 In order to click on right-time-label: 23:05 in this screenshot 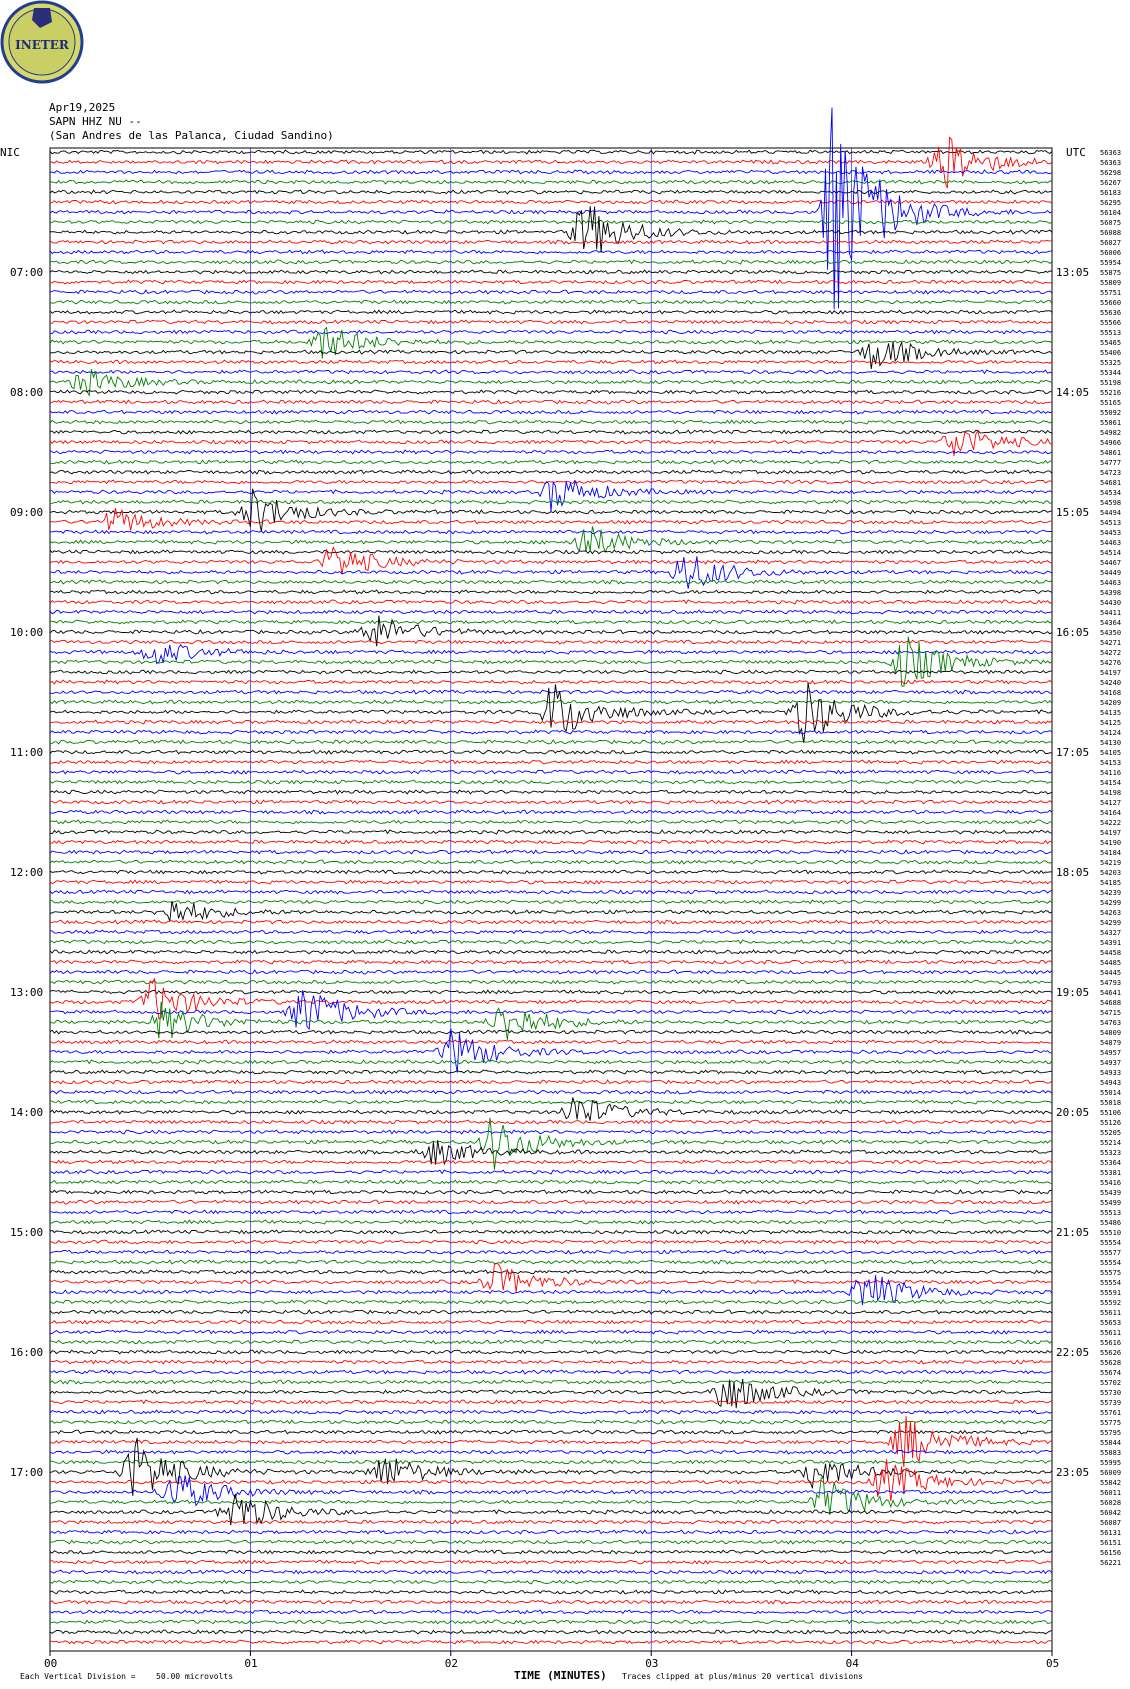, I will do `click(1072, 1472)`.